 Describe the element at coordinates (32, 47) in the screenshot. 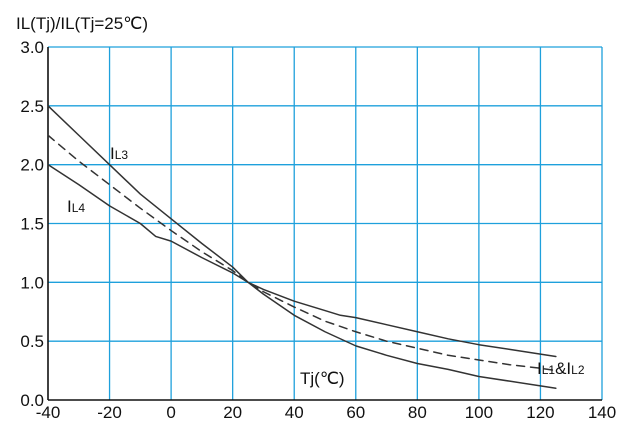

I see `y-tick-label: 3.0` at that location.